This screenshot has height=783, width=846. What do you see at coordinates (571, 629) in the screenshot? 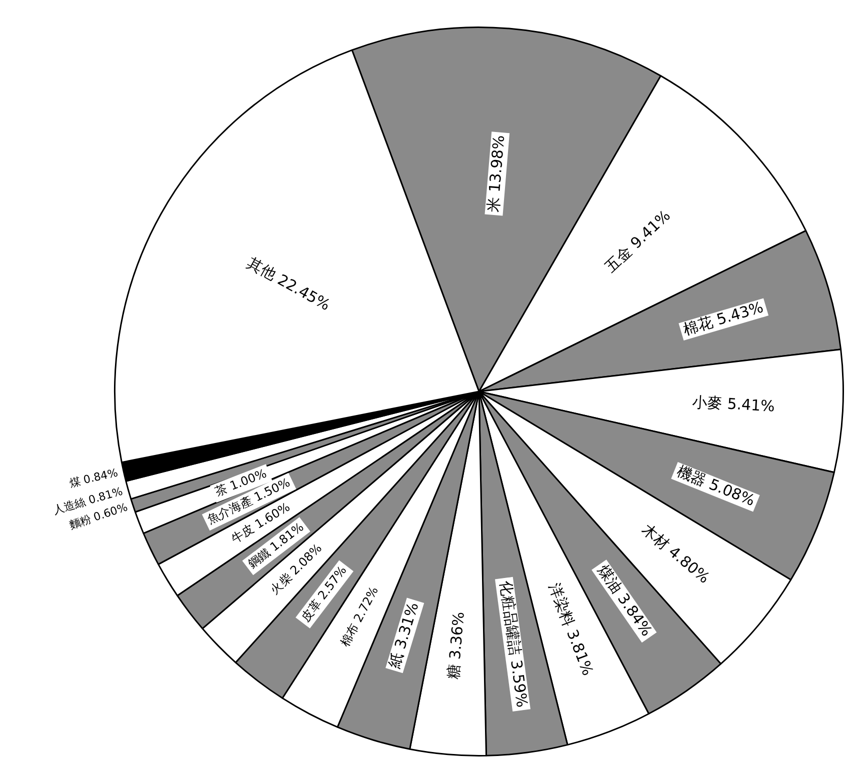
I see `slice-label: 洋染料 3.81%` at bounding box center [571, 629].